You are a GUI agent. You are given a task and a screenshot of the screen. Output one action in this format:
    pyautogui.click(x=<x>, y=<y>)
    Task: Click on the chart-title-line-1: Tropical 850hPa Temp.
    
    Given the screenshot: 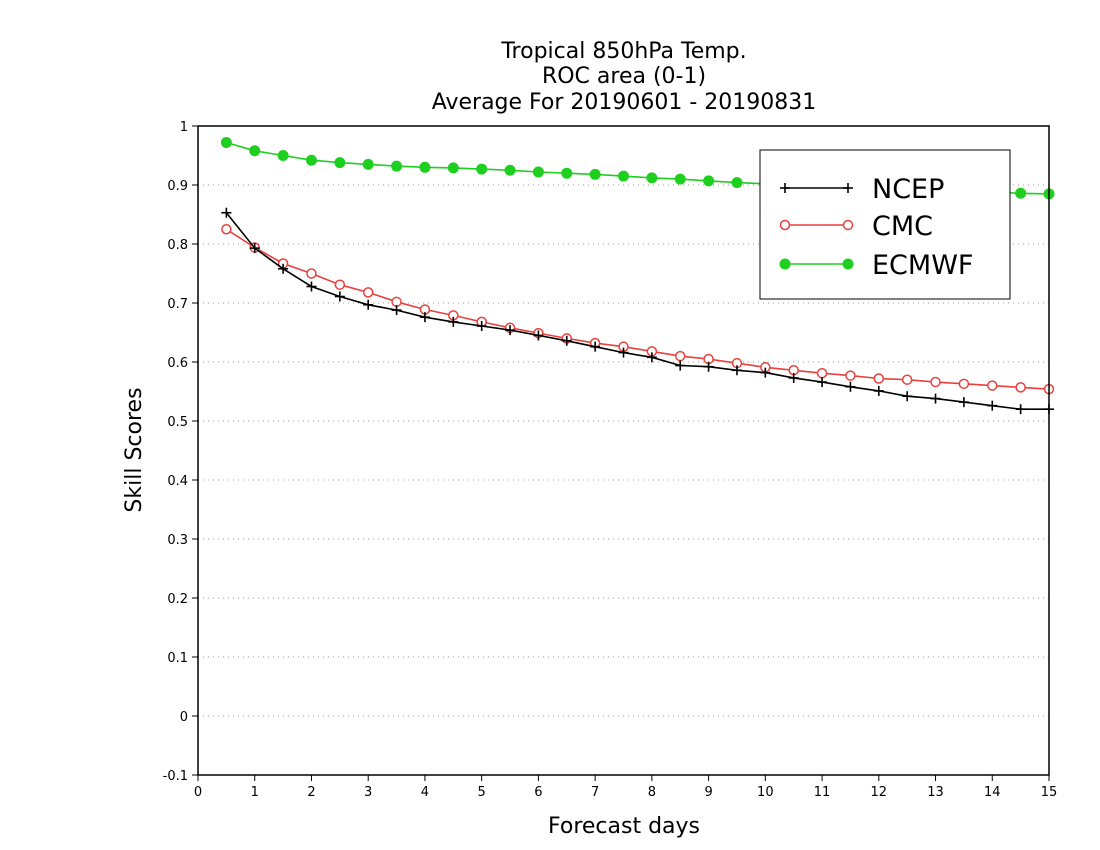 What is the action you would take?
    pyautogui.click(x=623, y=51)
    